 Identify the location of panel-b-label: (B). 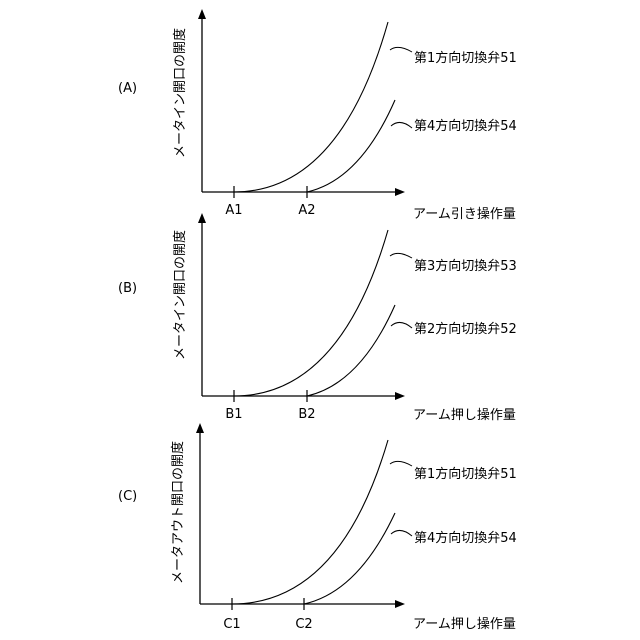
(127, 288).